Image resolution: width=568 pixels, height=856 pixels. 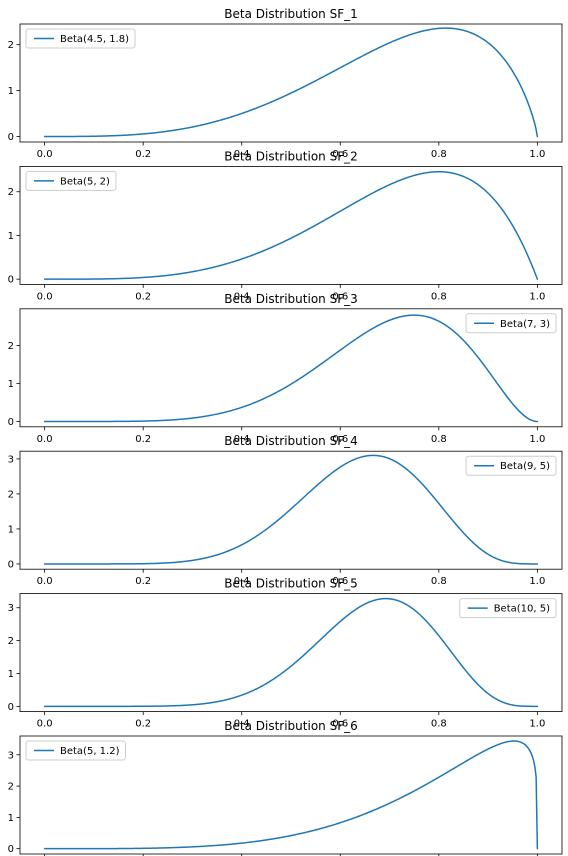 I want to click on legend: Beta(5, 1.2), so click(x=75, y=750).